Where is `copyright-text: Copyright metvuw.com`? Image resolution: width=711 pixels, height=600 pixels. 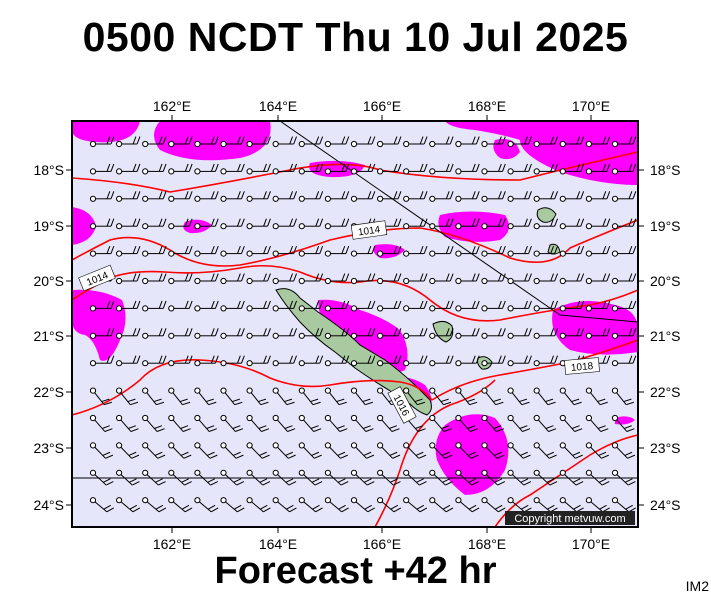
copyright-text: Copyright metvuw.com is located at coordinates (569, 519).